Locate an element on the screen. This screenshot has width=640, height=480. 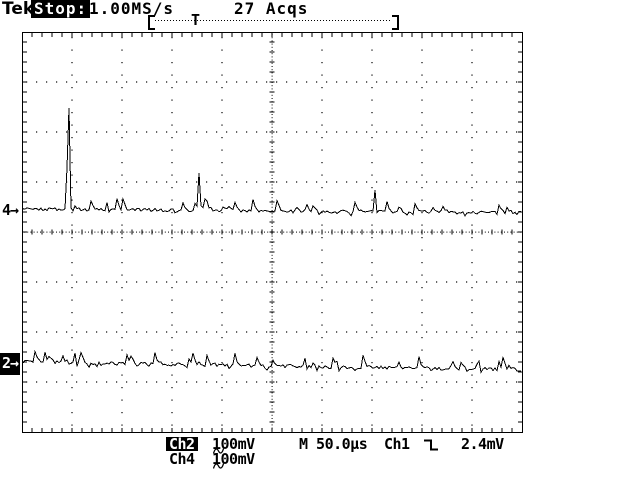
ch4-ground-marker: 4→ is located at coordinates (10, 210).